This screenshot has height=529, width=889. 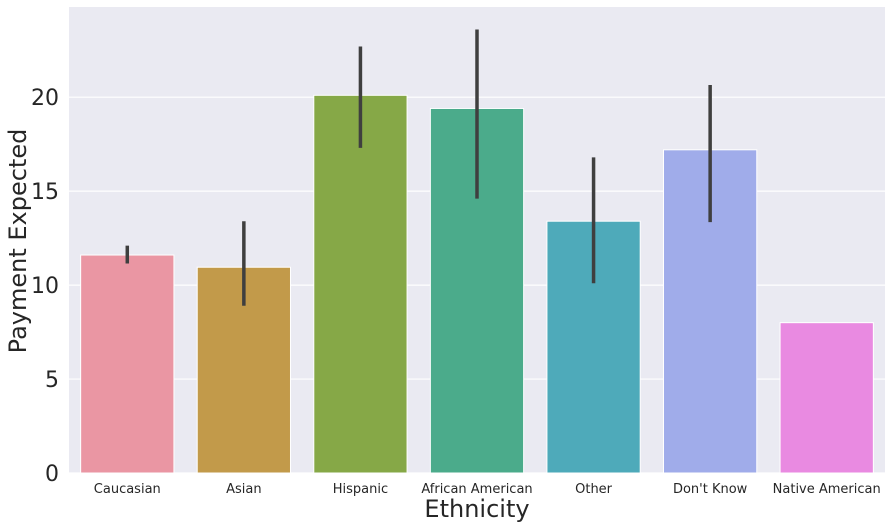 I want to click on y-axis-label: Payment Expected, so click(x=18, y=241).